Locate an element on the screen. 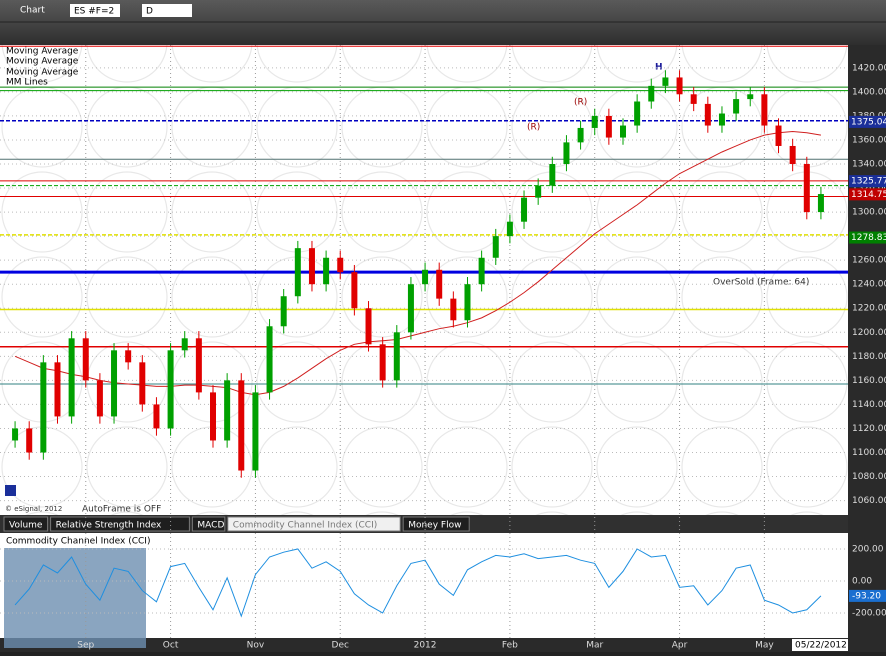  y-tick-label: -200.00 is located at coordinates (869, 613).